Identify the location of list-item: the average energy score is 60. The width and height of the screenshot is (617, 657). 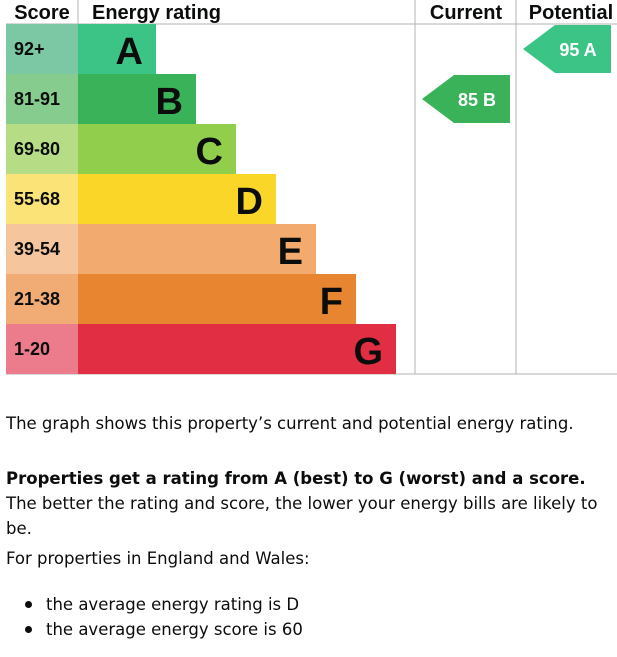
(164, 629).